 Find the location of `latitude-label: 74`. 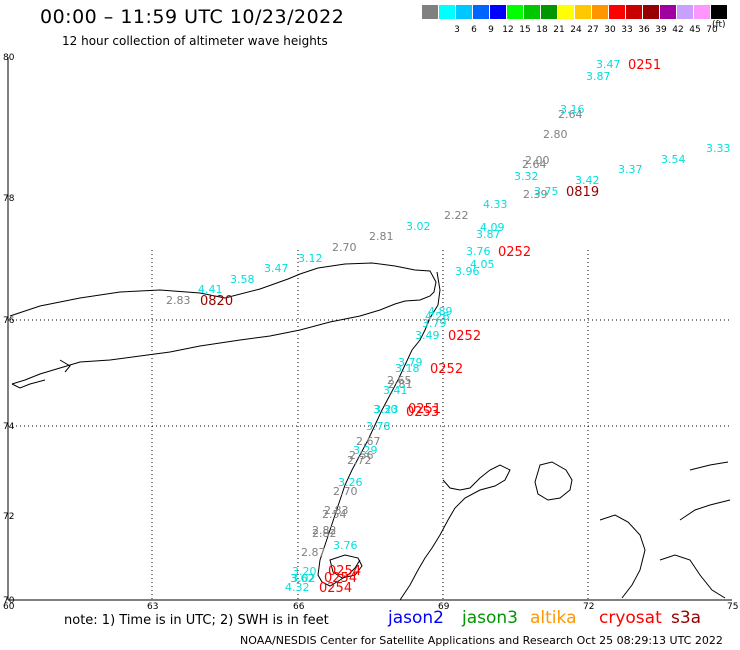

latitude-label: 74 is located at coordinates (9, 427).